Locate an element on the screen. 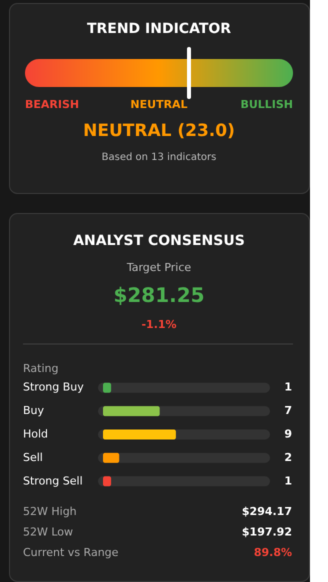 This screenshot has width=328, height=582. data-label: 9 is located at coordinates (288, 434).